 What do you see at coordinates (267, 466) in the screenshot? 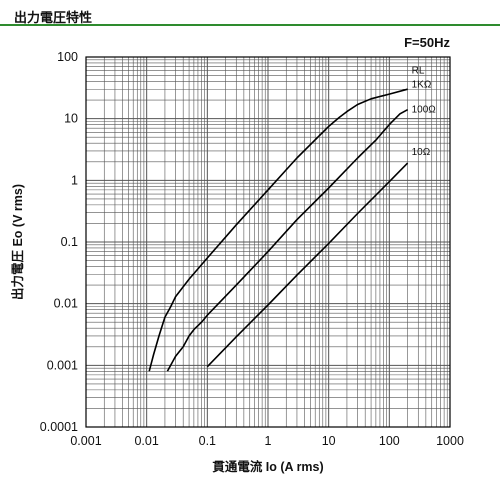
I see `x-axis-label: 貫通電流 Io (A rms)` at bounding box center [267, 466].